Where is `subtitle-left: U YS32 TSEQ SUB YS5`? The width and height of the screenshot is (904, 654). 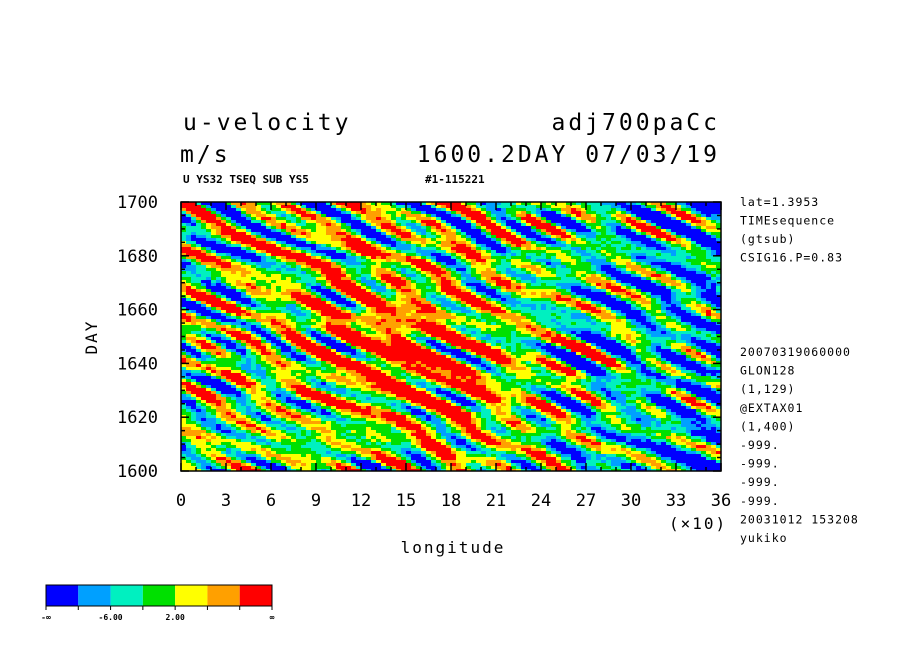 subtitle-left: U YS32 TSEQ SUB YS5 is located at coordinates (246, 179).